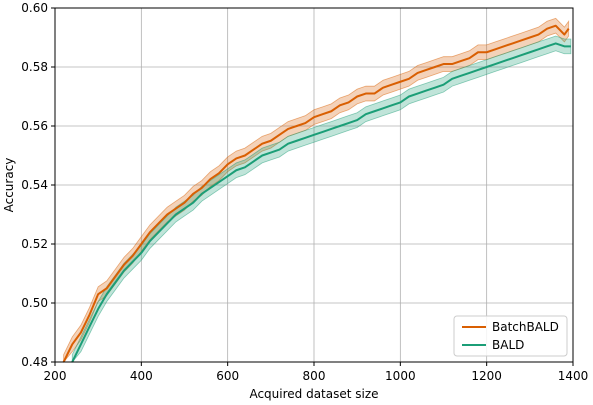 This screenshot has height=405, width=593. Describe the element at coordinates (486, 376) in the screenshot. I see `x-tick-label: 1200` at that location.